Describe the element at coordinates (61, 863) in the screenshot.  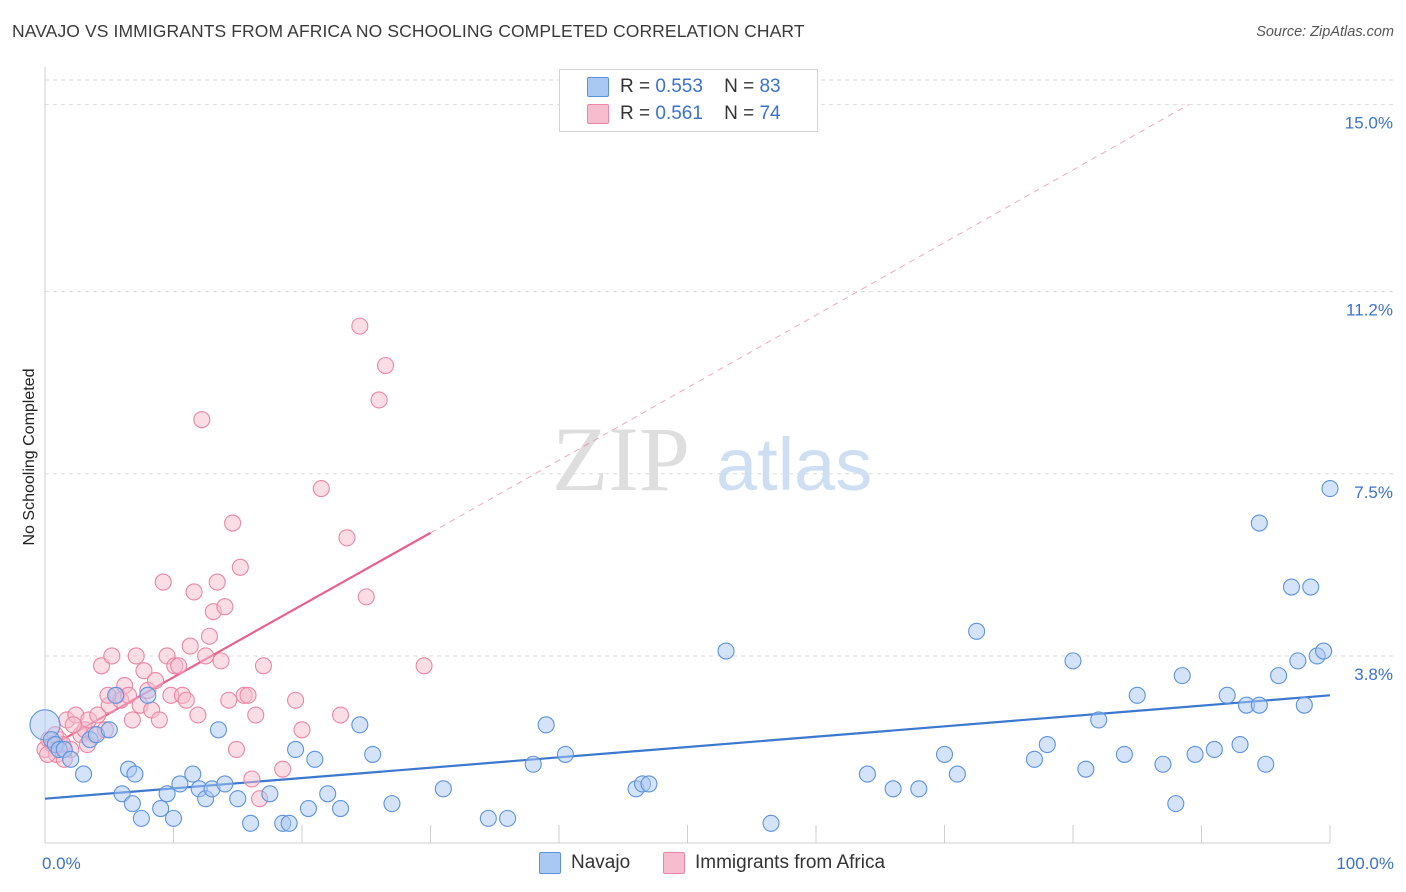
I see `x-tick-label: 0.0%` at that location.